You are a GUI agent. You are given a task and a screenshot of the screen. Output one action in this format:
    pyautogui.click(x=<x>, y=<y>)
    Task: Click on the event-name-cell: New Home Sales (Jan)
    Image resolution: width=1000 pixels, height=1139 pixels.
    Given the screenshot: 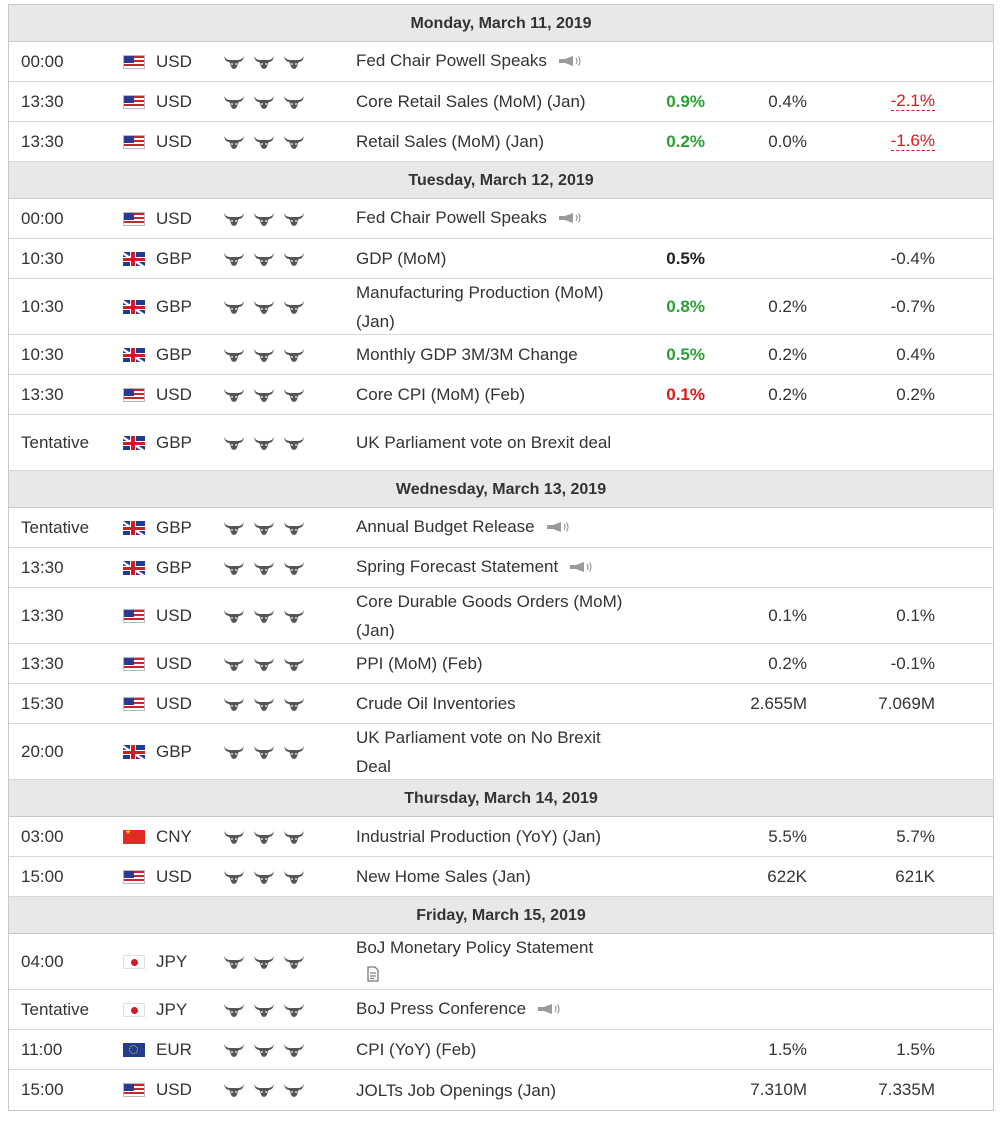 What is the action you would take?
    pyautogui.click(x=493, y=876)
    